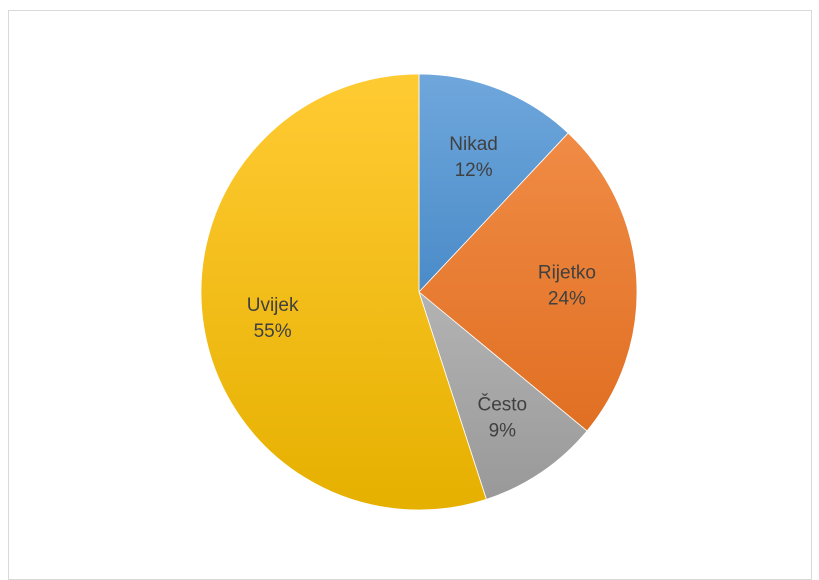  Describe the element at coordinates (502, 405) in the screenshot. I see `data-label-category: Često` at that location.